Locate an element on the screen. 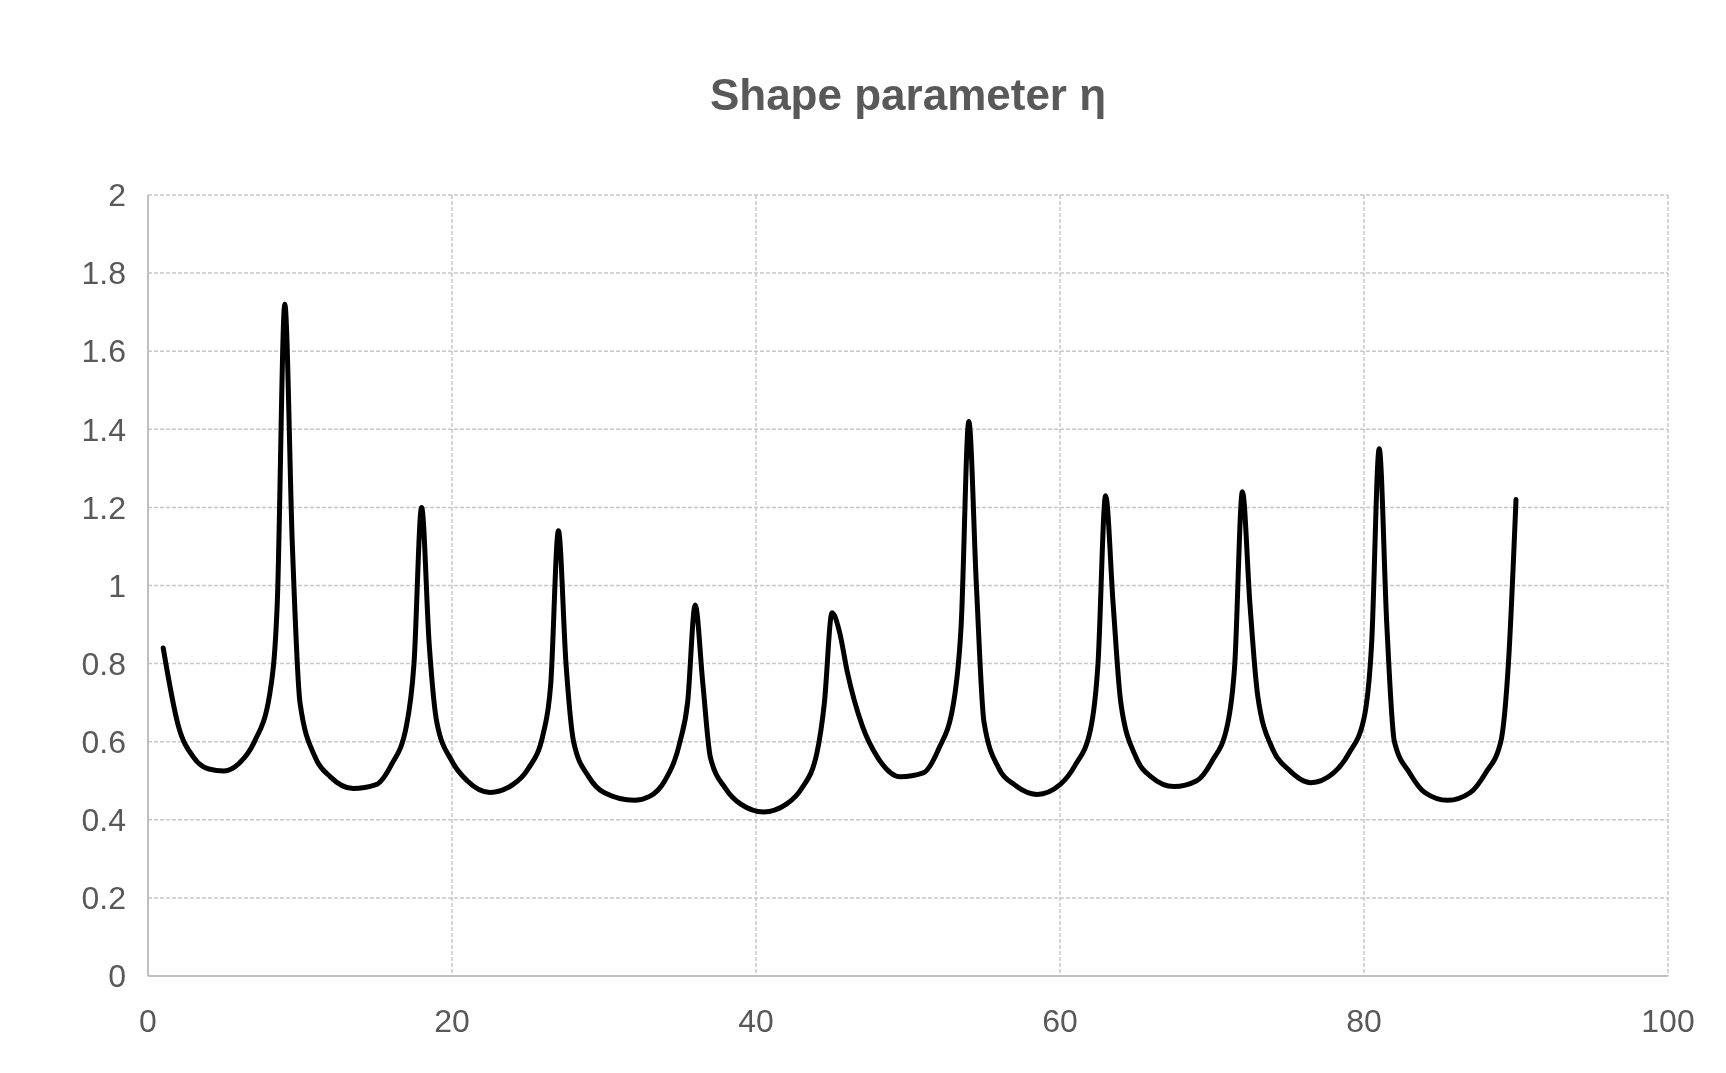 The height and width of the screenshot is (1073, 1726). y-tick-label: 0.6 is located at coordinates (103, 741).